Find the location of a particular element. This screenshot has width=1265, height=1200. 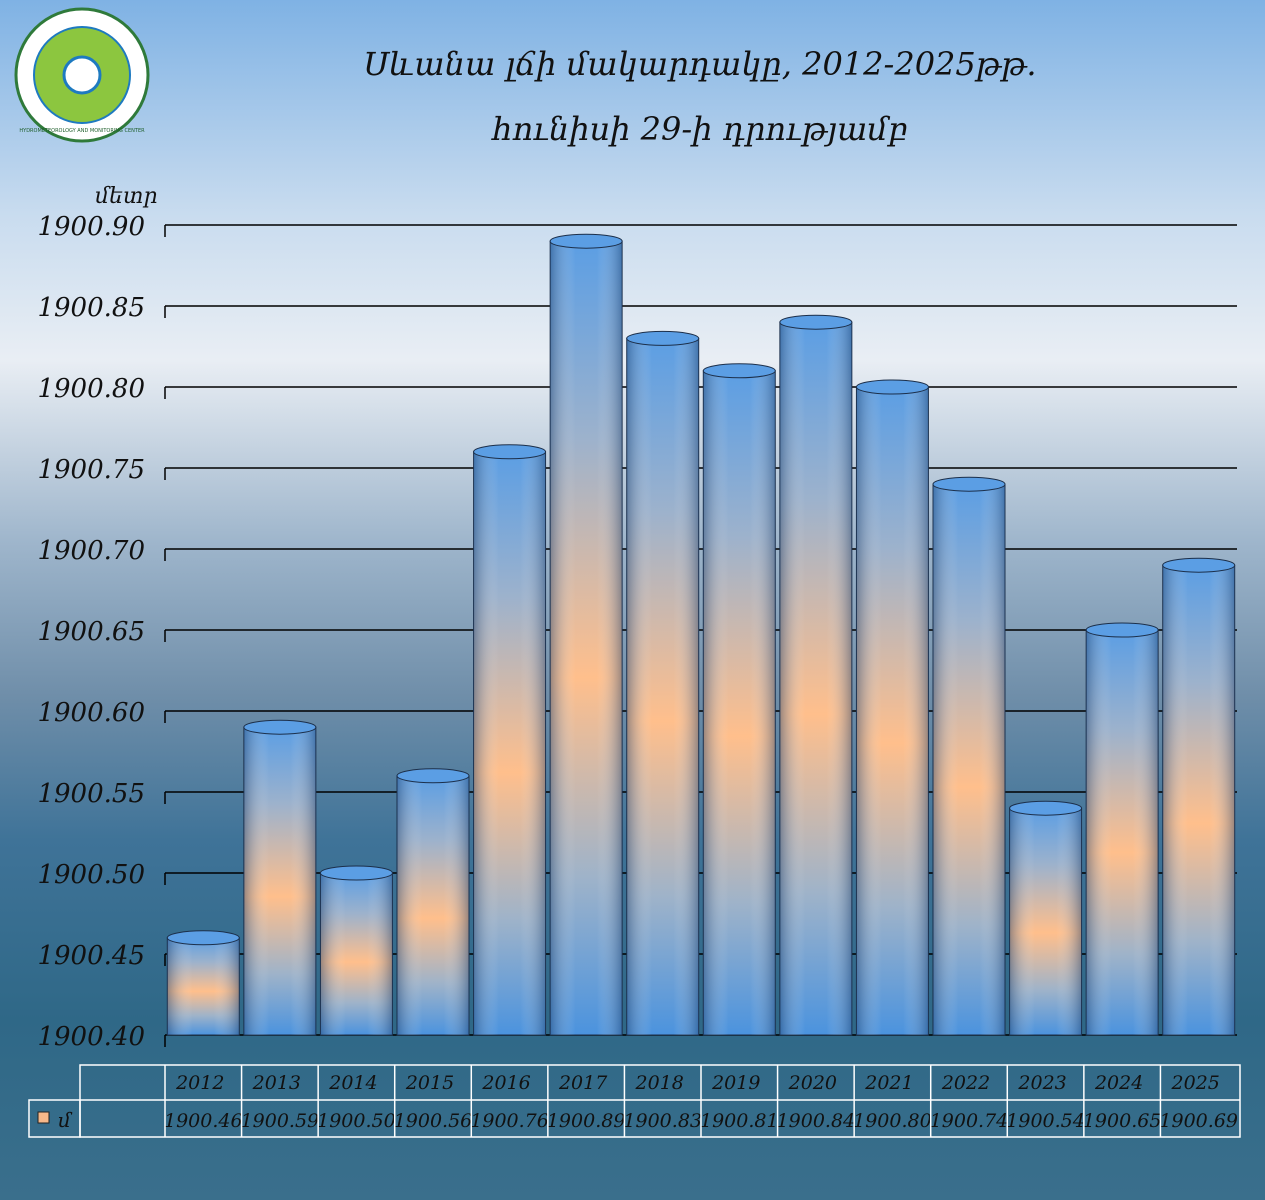

data-table-value: 1900.80 is located at coordinates (892, 1121).